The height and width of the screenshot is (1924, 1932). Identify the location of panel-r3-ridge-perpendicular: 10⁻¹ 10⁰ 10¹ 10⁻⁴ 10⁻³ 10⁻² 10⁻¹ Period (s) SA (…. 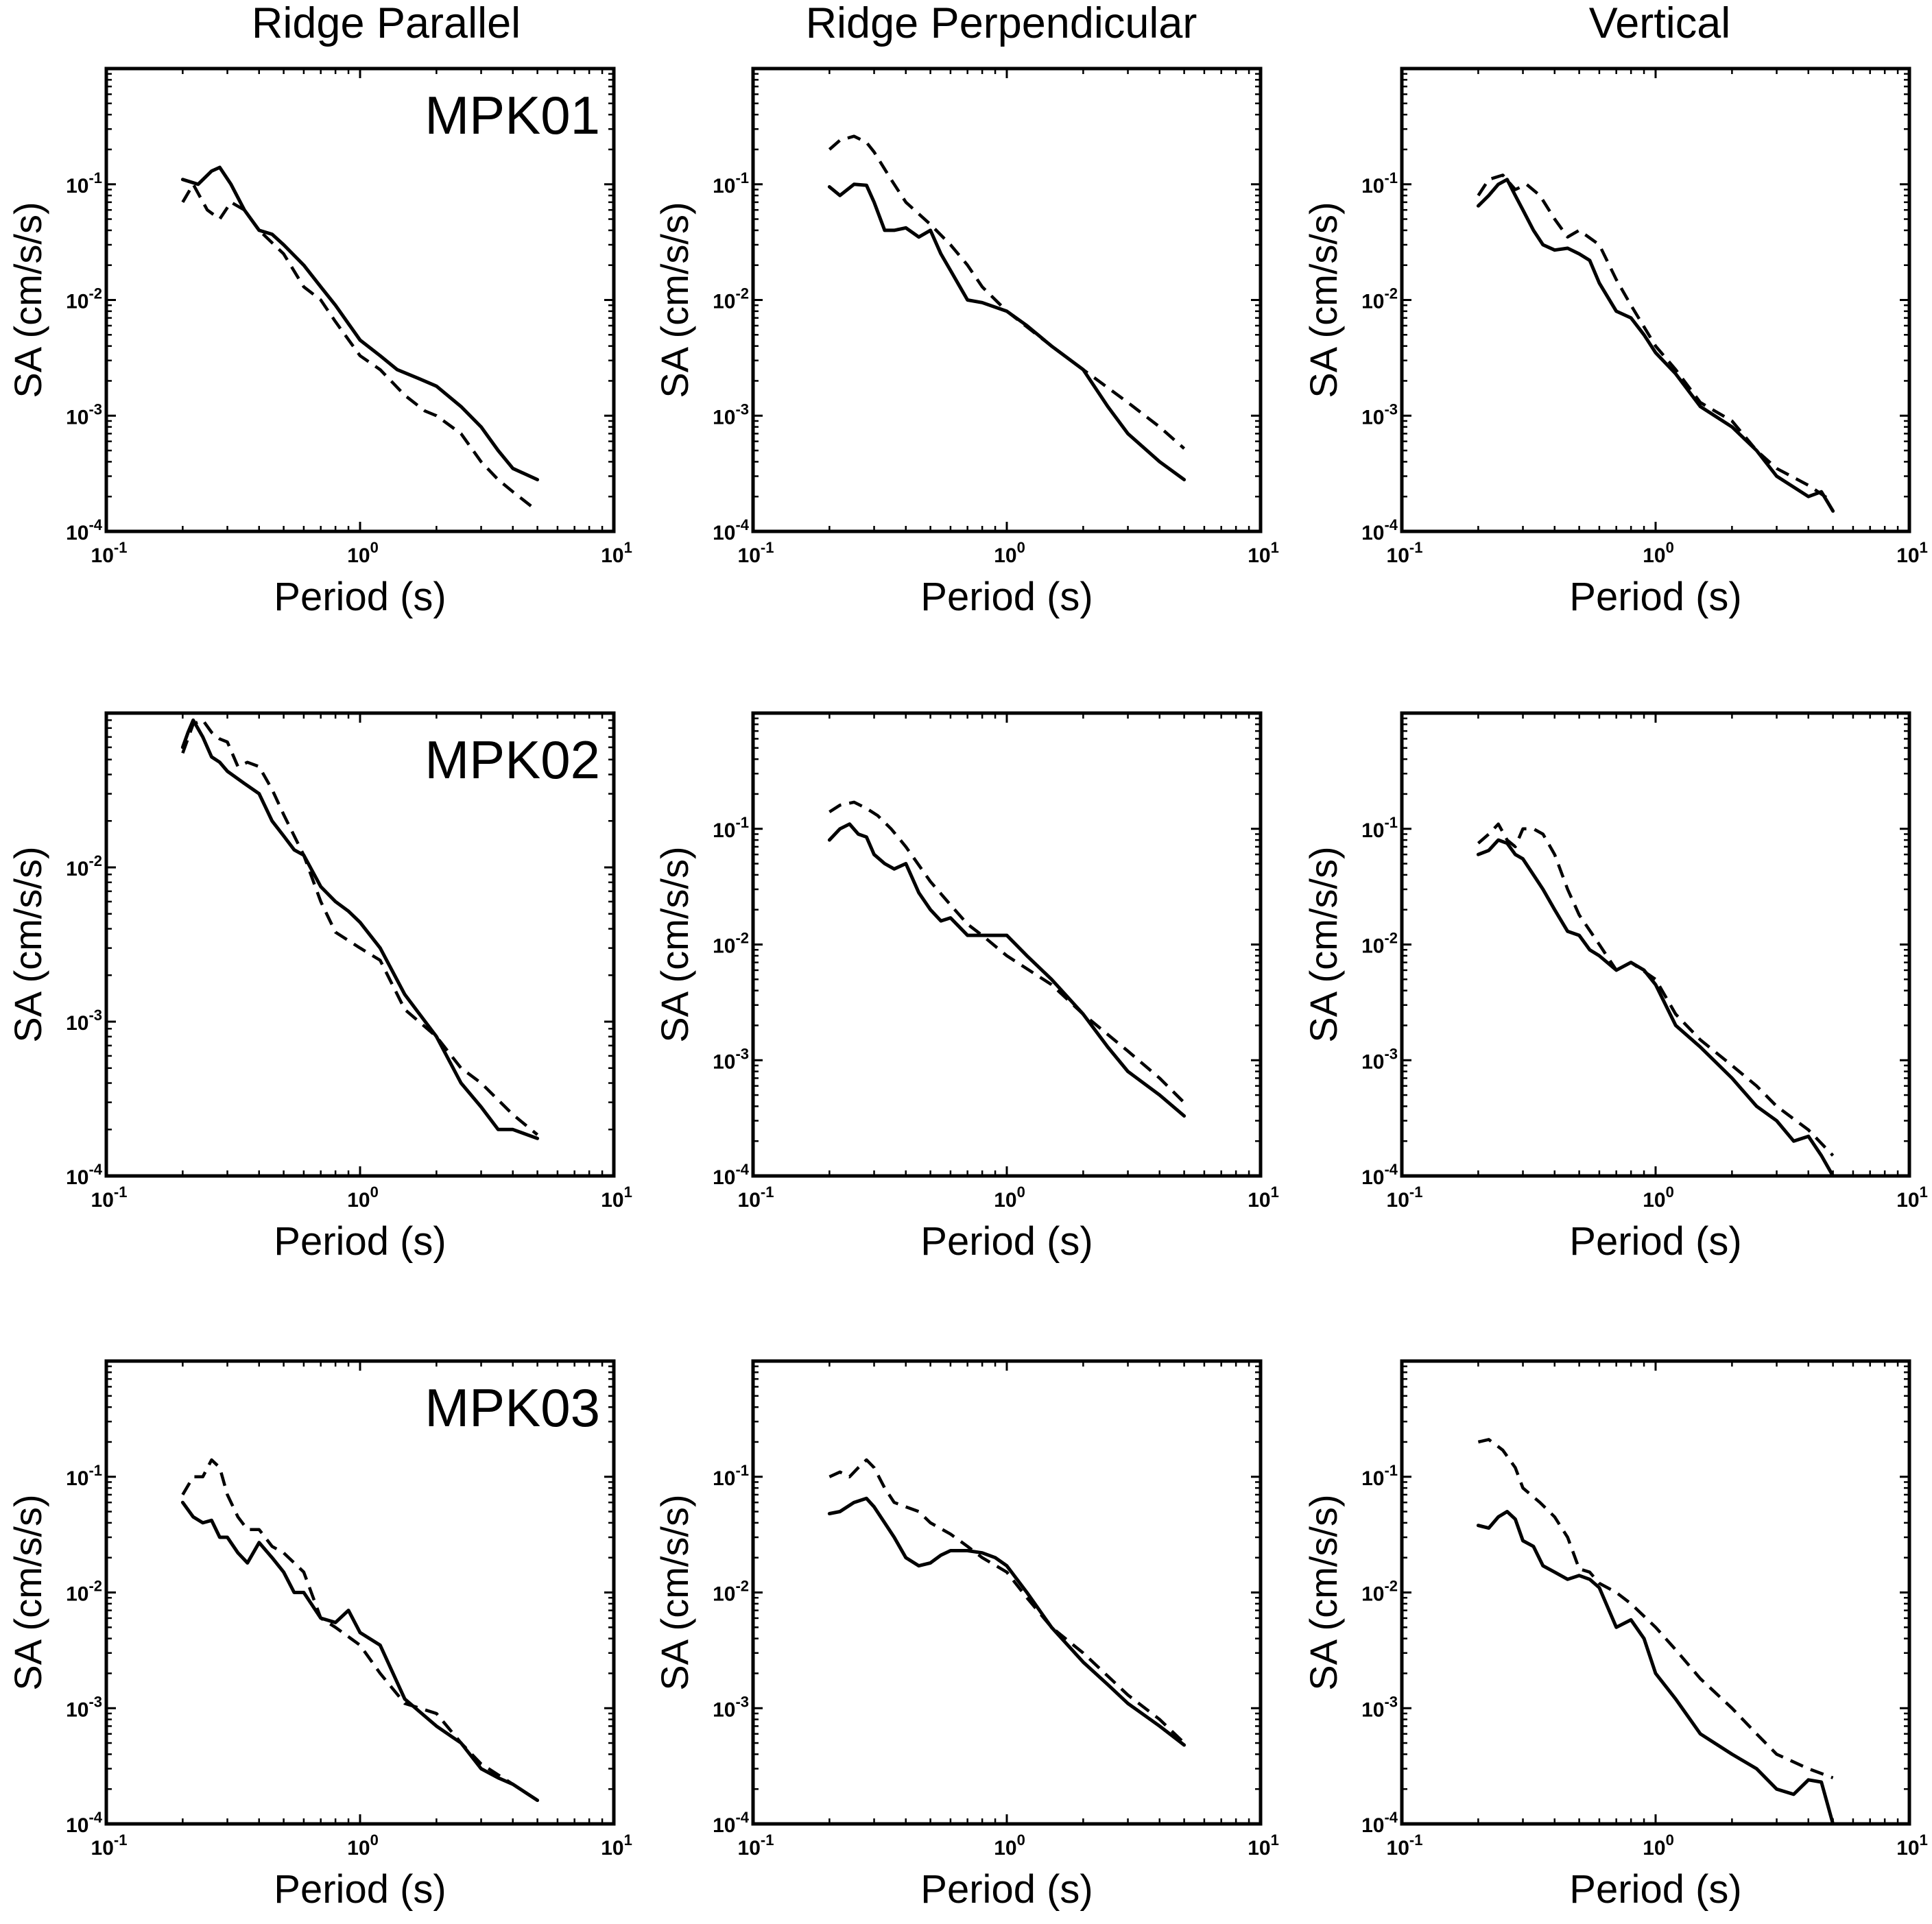
(966, 1635).